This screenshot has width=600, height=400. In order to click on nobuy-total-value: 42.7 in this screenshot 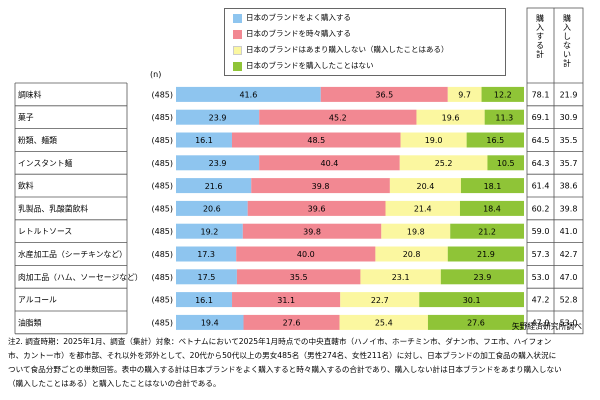, I will do `click(569, 254)`.